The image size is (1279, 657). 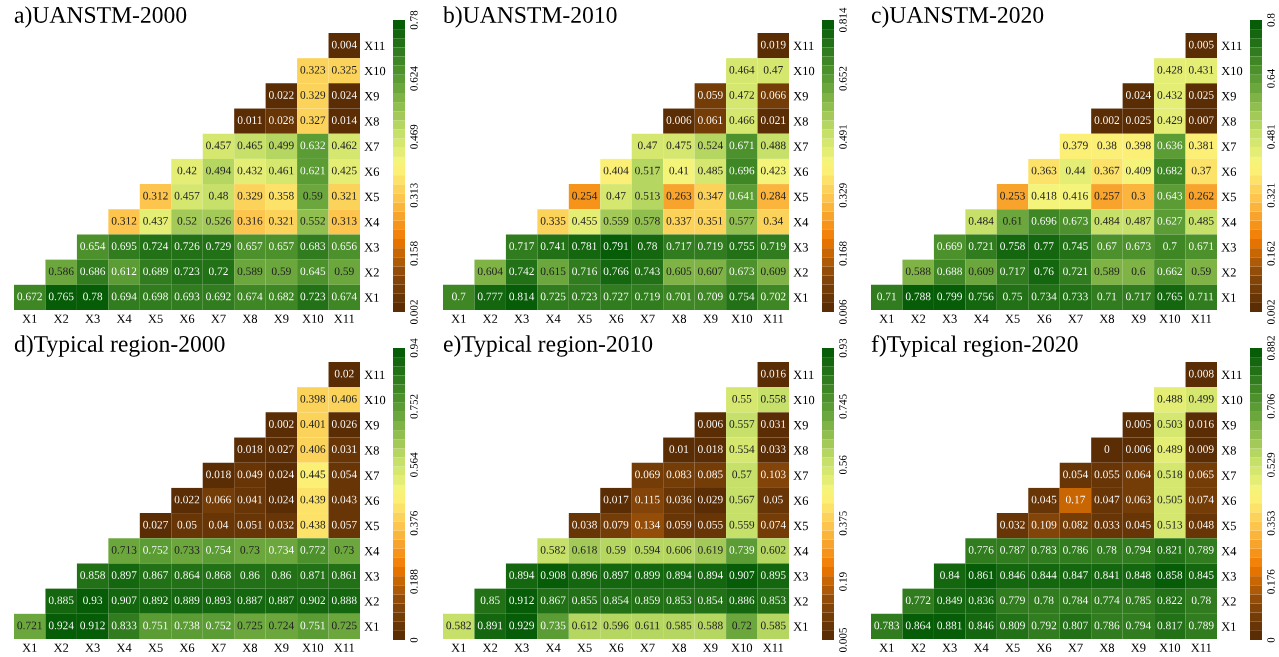 What do you see at coordinates (1044, 499) in the screenshot?
I see `data-label: 0.045` at bounding box center [1044, 499].